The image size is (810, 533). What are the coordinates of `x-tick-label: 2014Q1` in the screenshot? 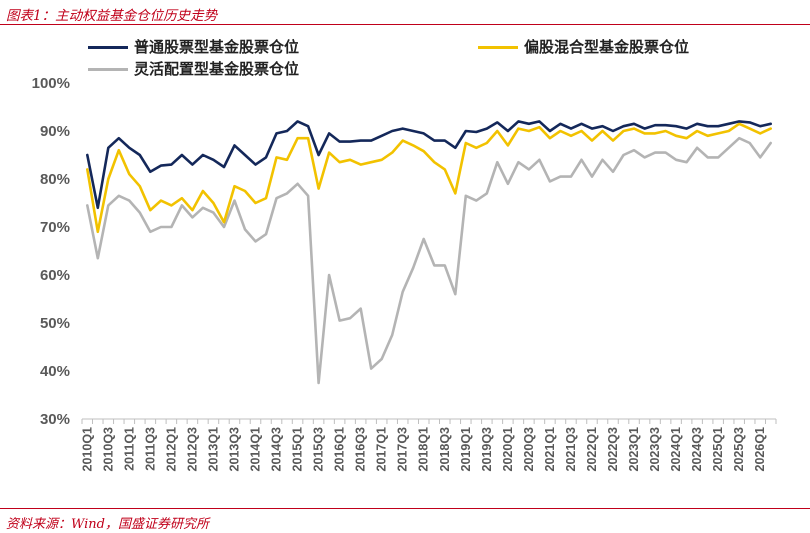 It's located at (256, 449).